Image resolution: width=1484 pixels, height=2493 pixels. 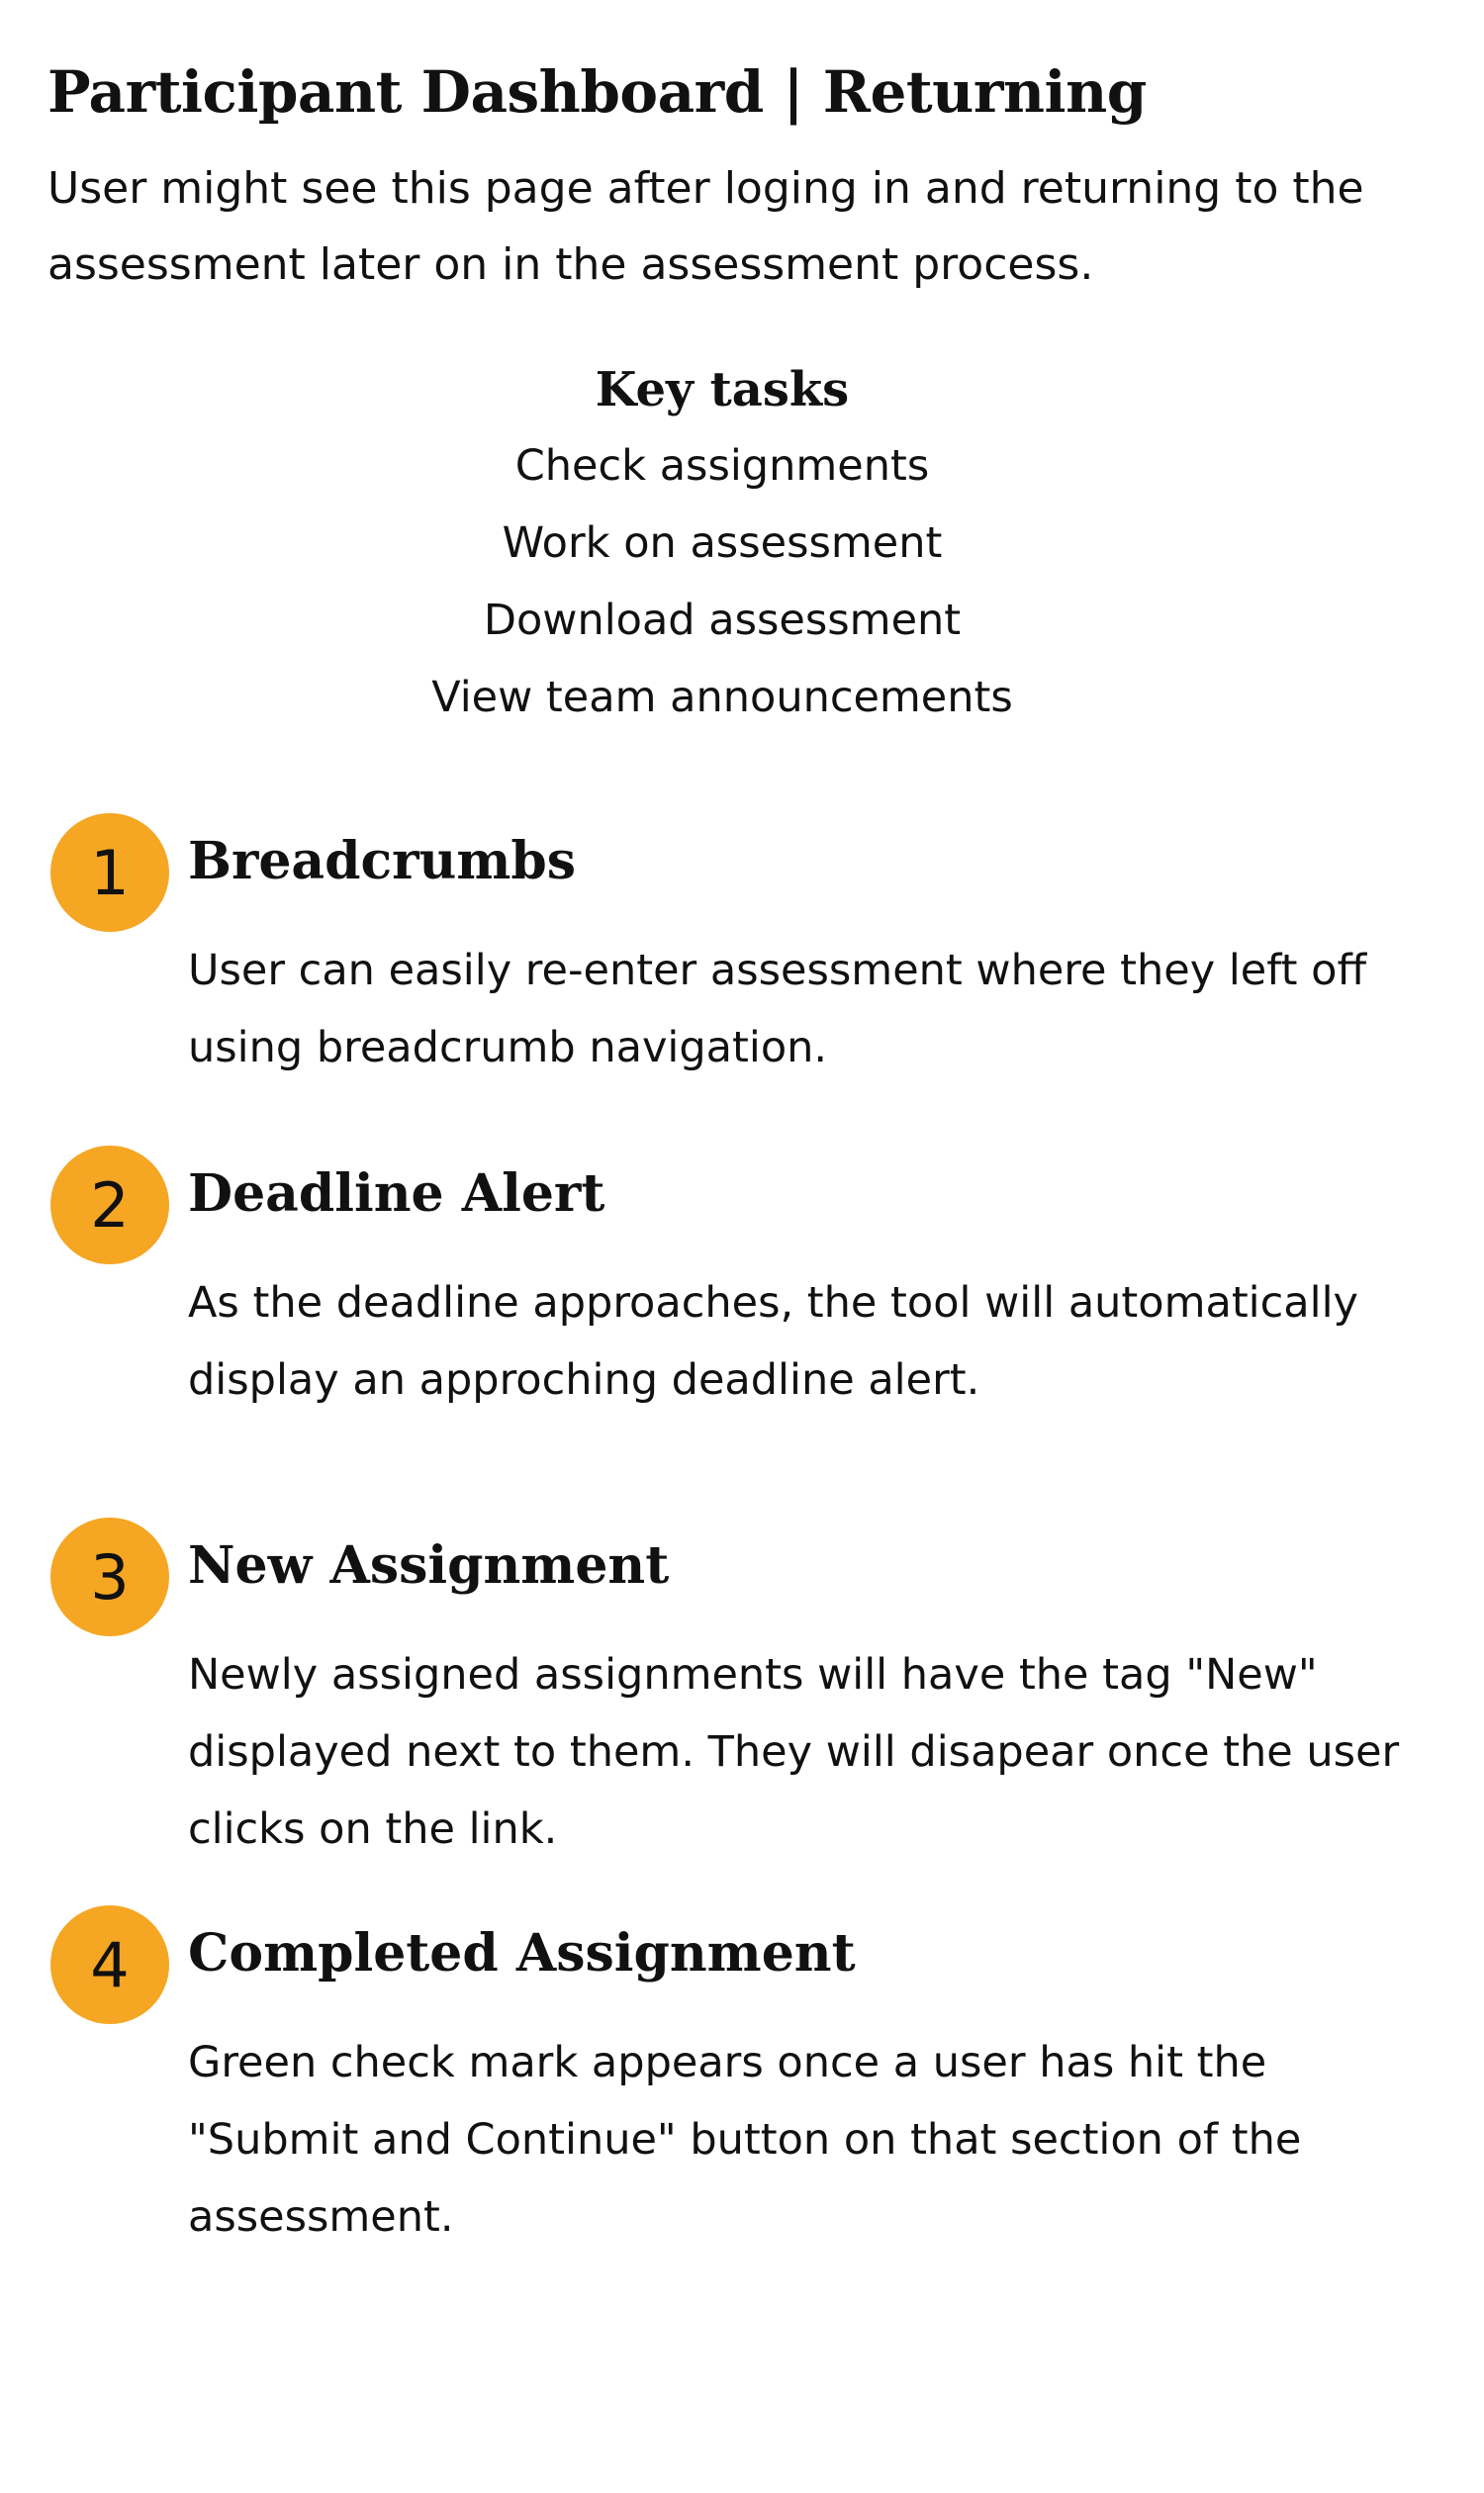 What do you see at coordinates (109, 1964) in the screenshot?
I see `number-badge: 4` at bounding box center [109, 1964].